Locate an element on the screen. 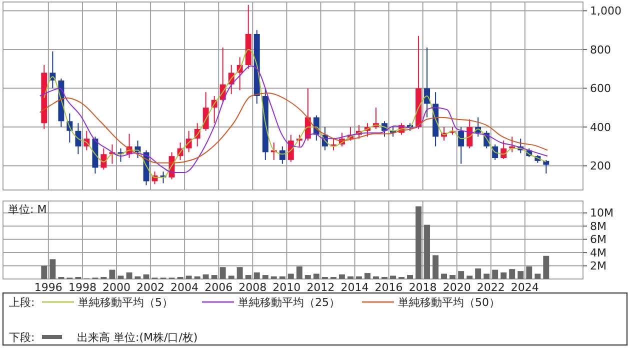 This screenshot has height=362, width=638. x-tick-label: 2002 is located at coordinates (150, 287).